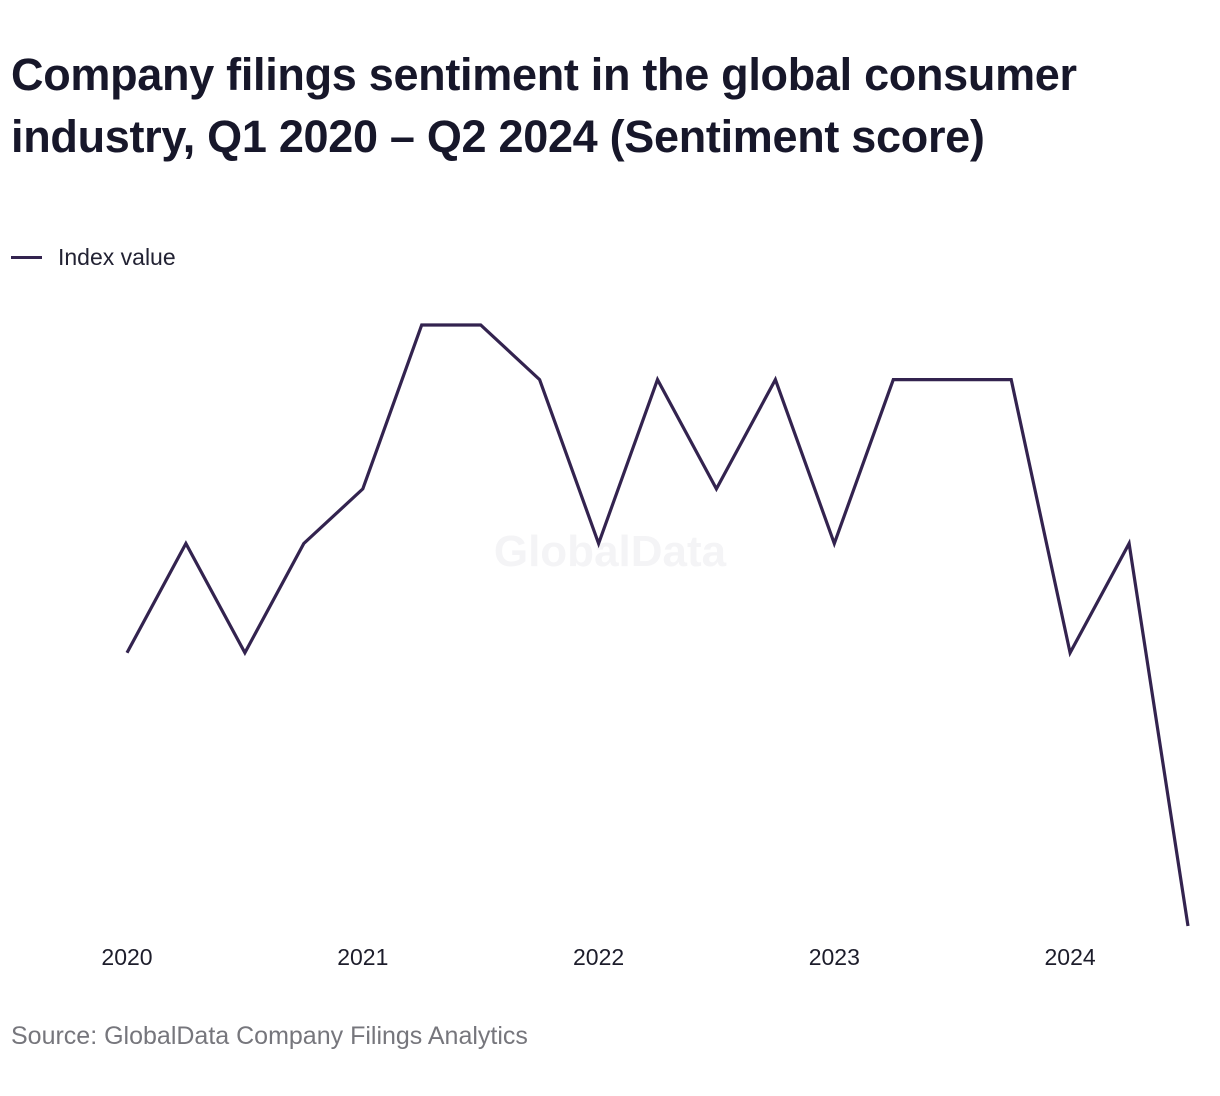  I want to click on x-axis-ticks: 2020 2021 2022 2023 2024, so click(598, 957).